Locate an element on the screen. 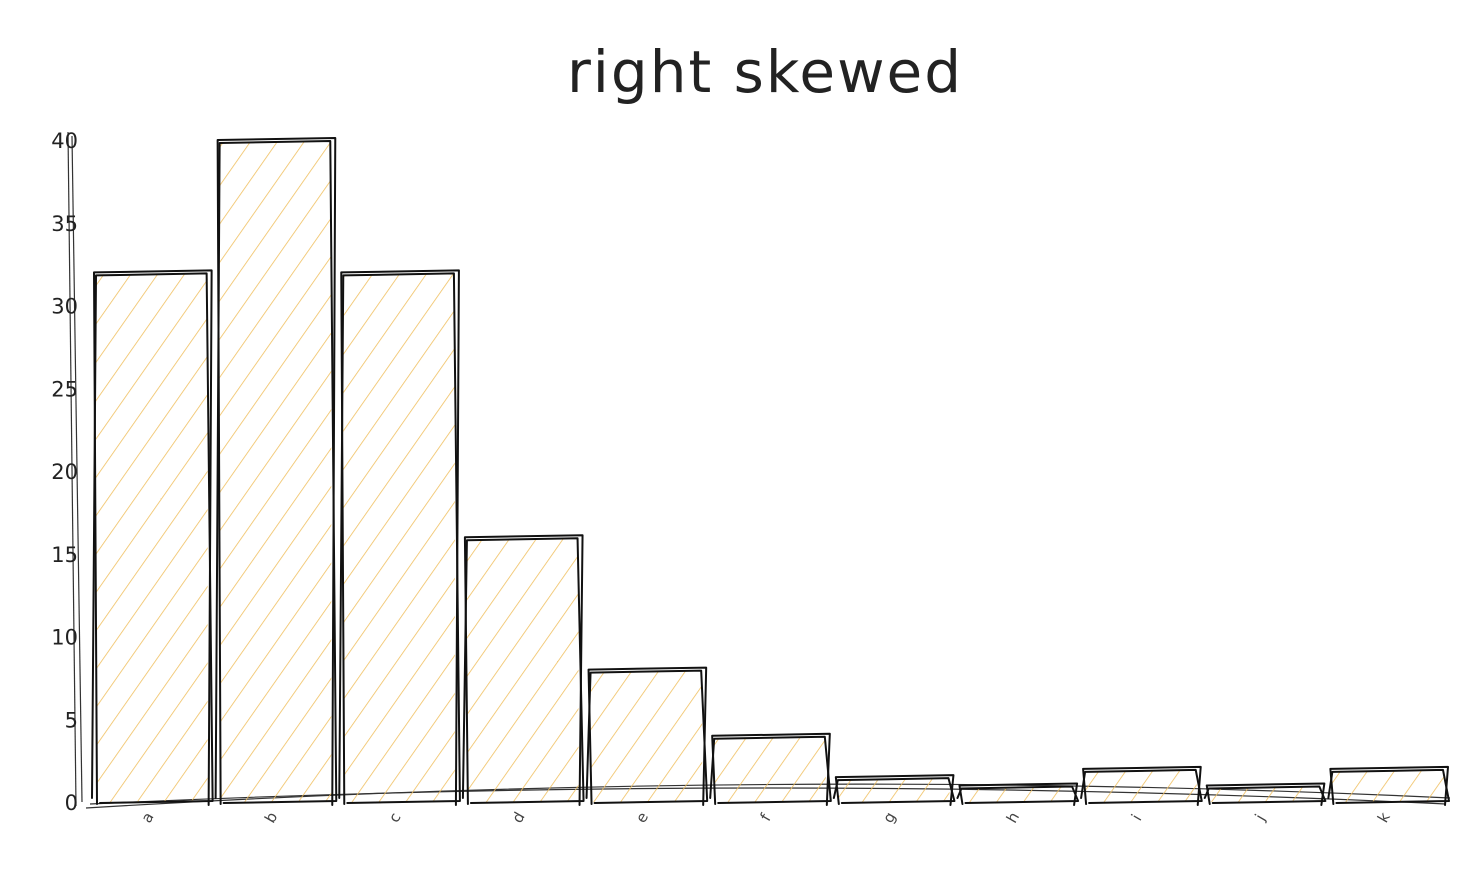  bar-b is located at coordinates (276, 471).